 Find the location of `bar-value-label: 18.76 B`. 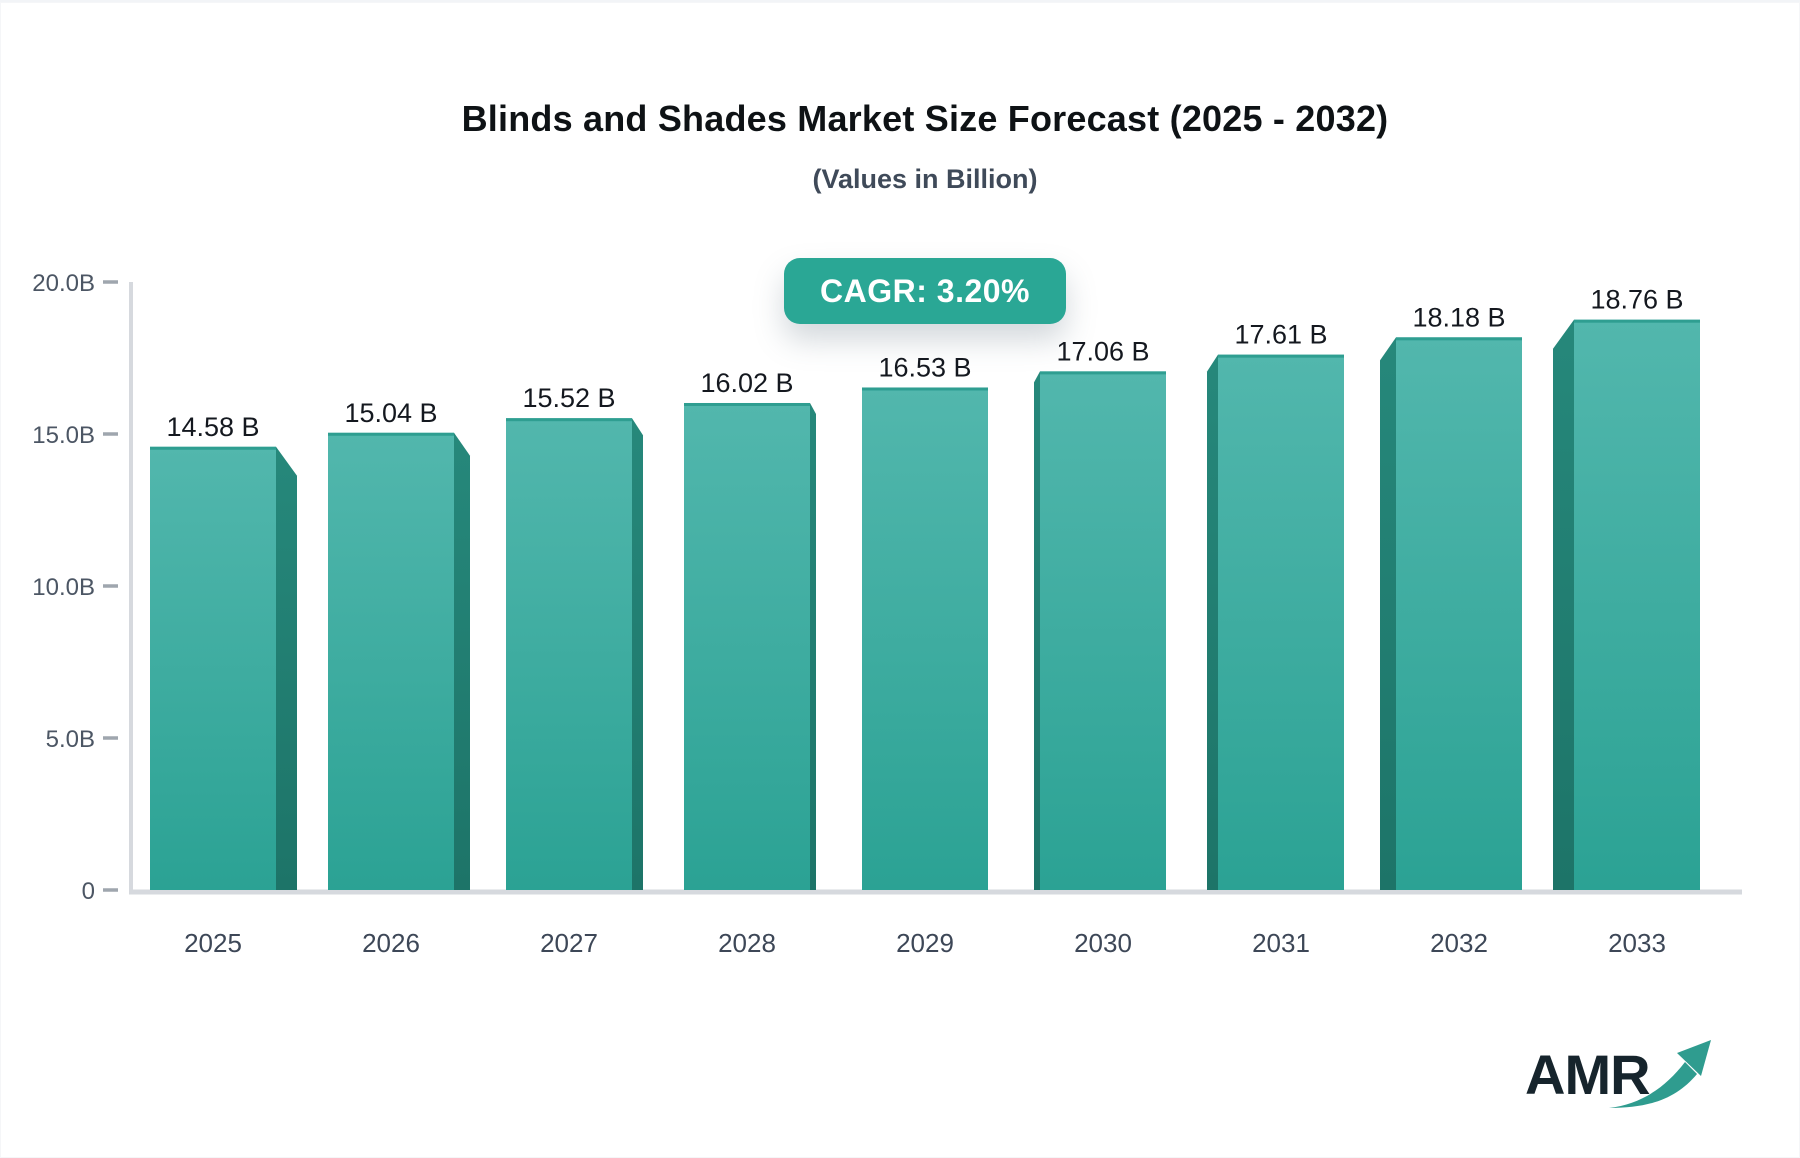

bar-value-label: 18.76 B is located at coordinates (1636, 300).